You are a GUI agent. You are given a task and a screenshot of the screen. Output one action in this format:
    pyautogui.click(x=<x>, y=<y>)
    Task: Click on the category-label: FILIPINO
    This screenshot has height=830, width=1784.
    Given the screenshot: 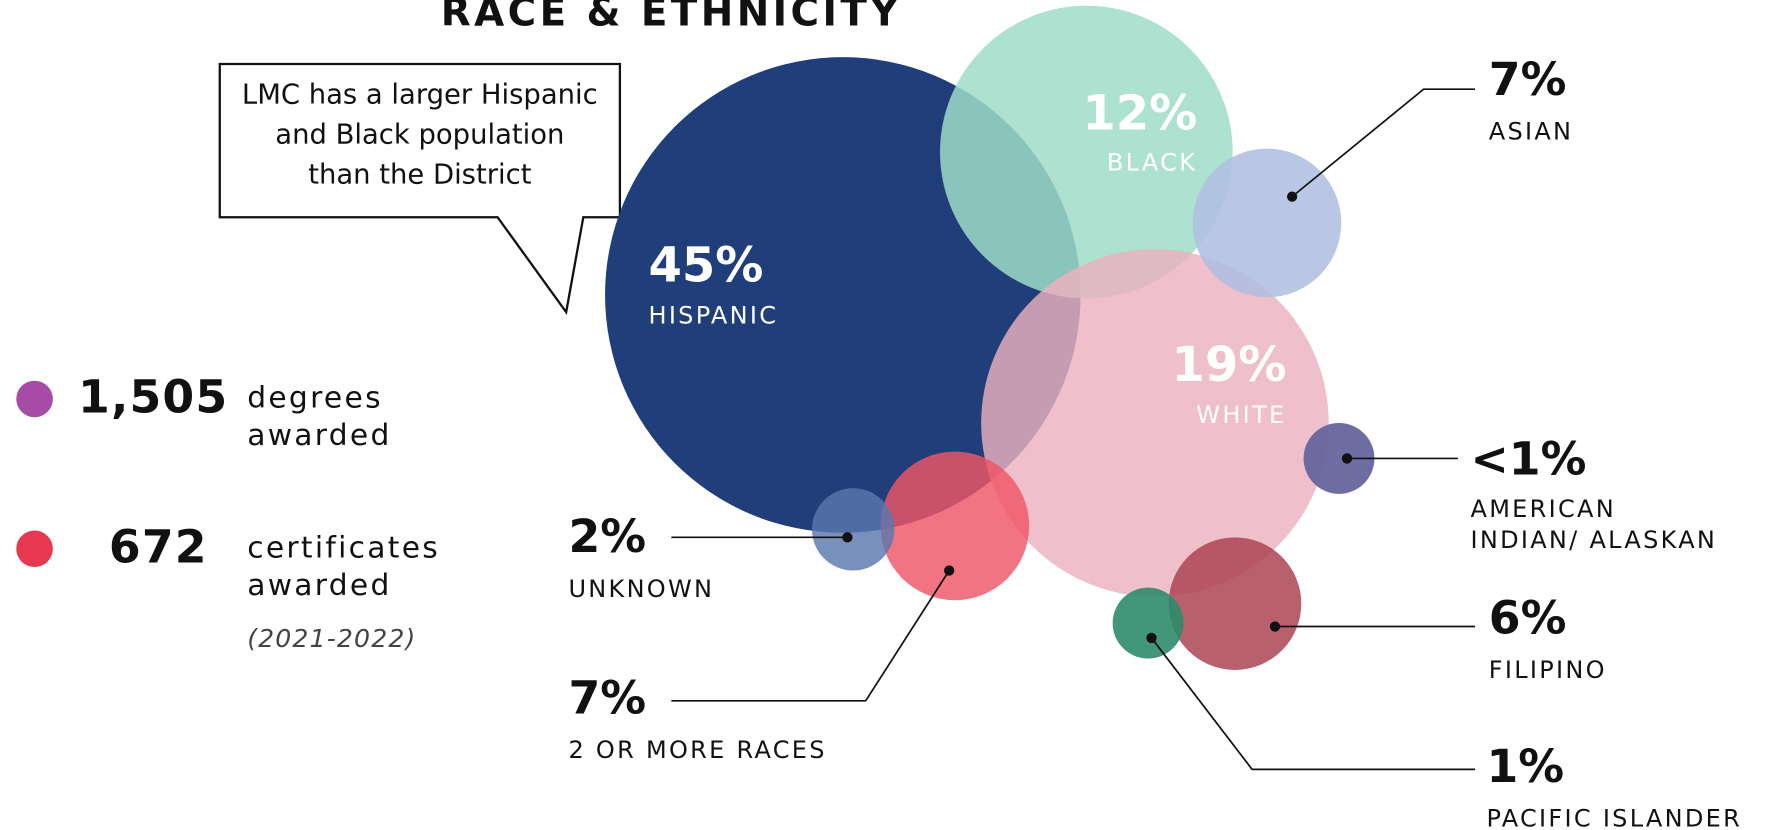 What is the action you would take?
    pyautogui.click(x=1548, y=670)
    